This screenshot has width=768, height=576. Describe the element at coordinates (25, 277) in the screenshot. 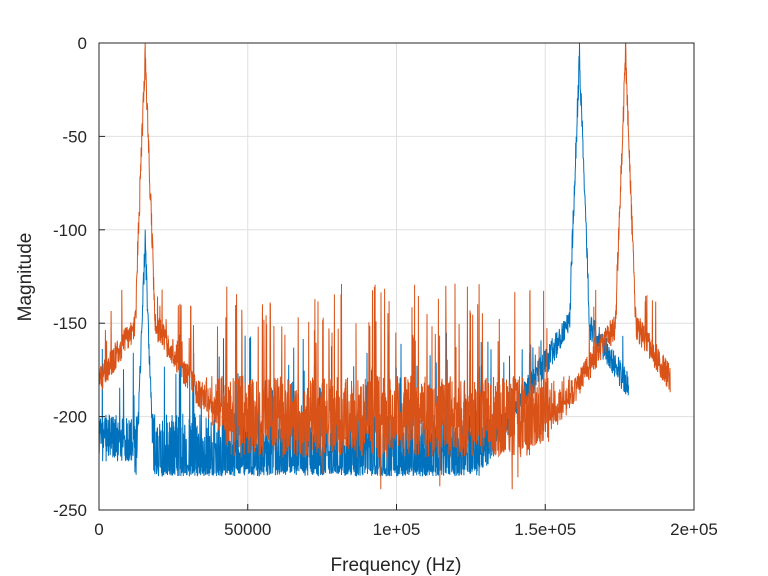

I see `y-axis-label: Magnitude` at that location.